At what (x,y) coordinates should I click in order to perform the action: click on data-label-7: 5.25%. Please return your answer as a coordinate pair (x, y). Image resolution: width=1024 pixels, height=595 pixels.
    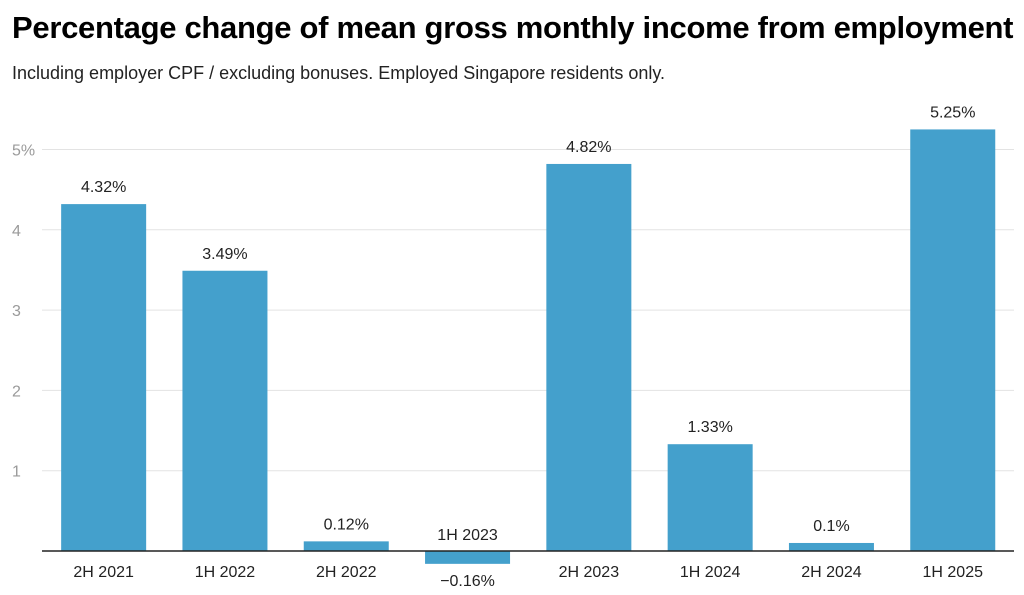
    Looking at the image, I should click on (952, 112).